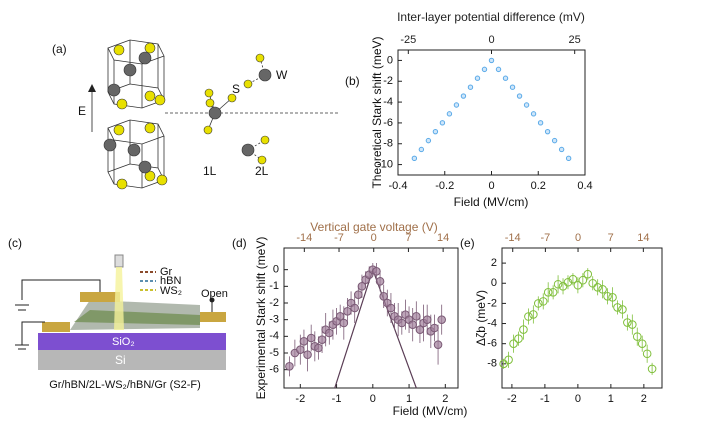 The height and width of the screenshot is (426, 709). Describe the element at coordinates (444, 186) in the screenshot. I see `x-tick-label: -0.2` at that location.